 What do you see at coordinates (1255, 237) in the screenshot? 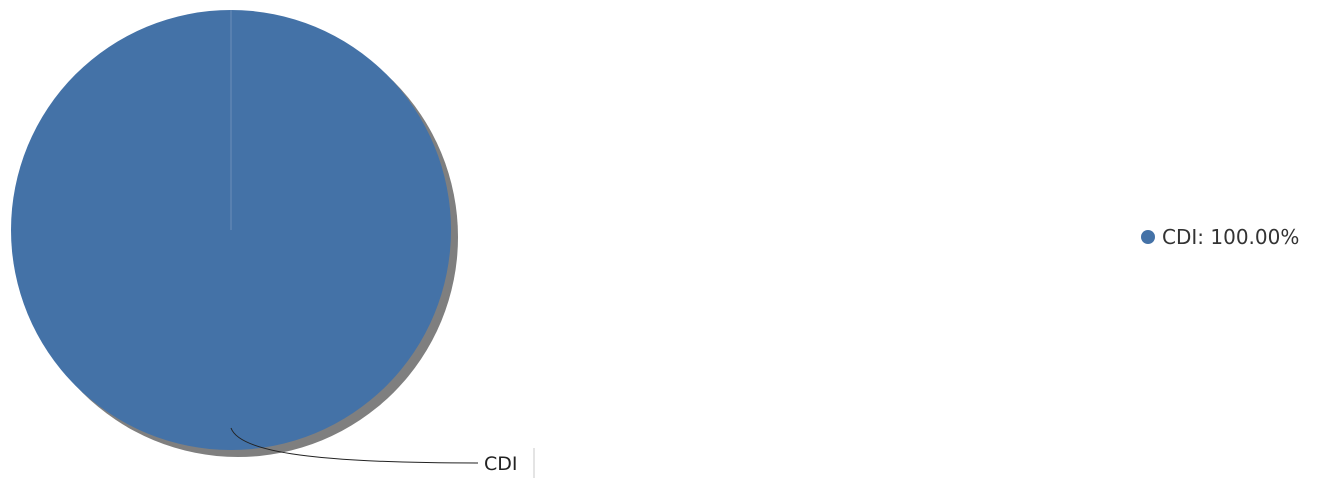
I see `legend-item-value: 100.00%` at bounding box center [1255, 237].